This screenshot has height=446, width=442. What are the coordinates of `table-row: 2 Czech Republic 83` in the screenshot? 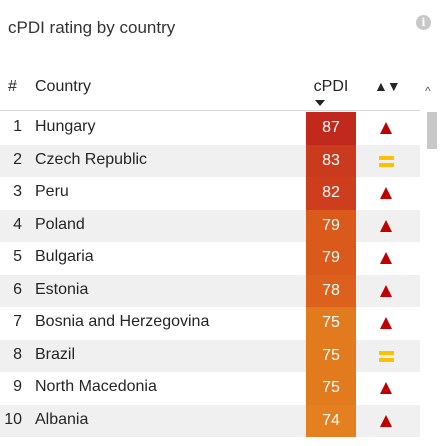 It's located at (210, 161).